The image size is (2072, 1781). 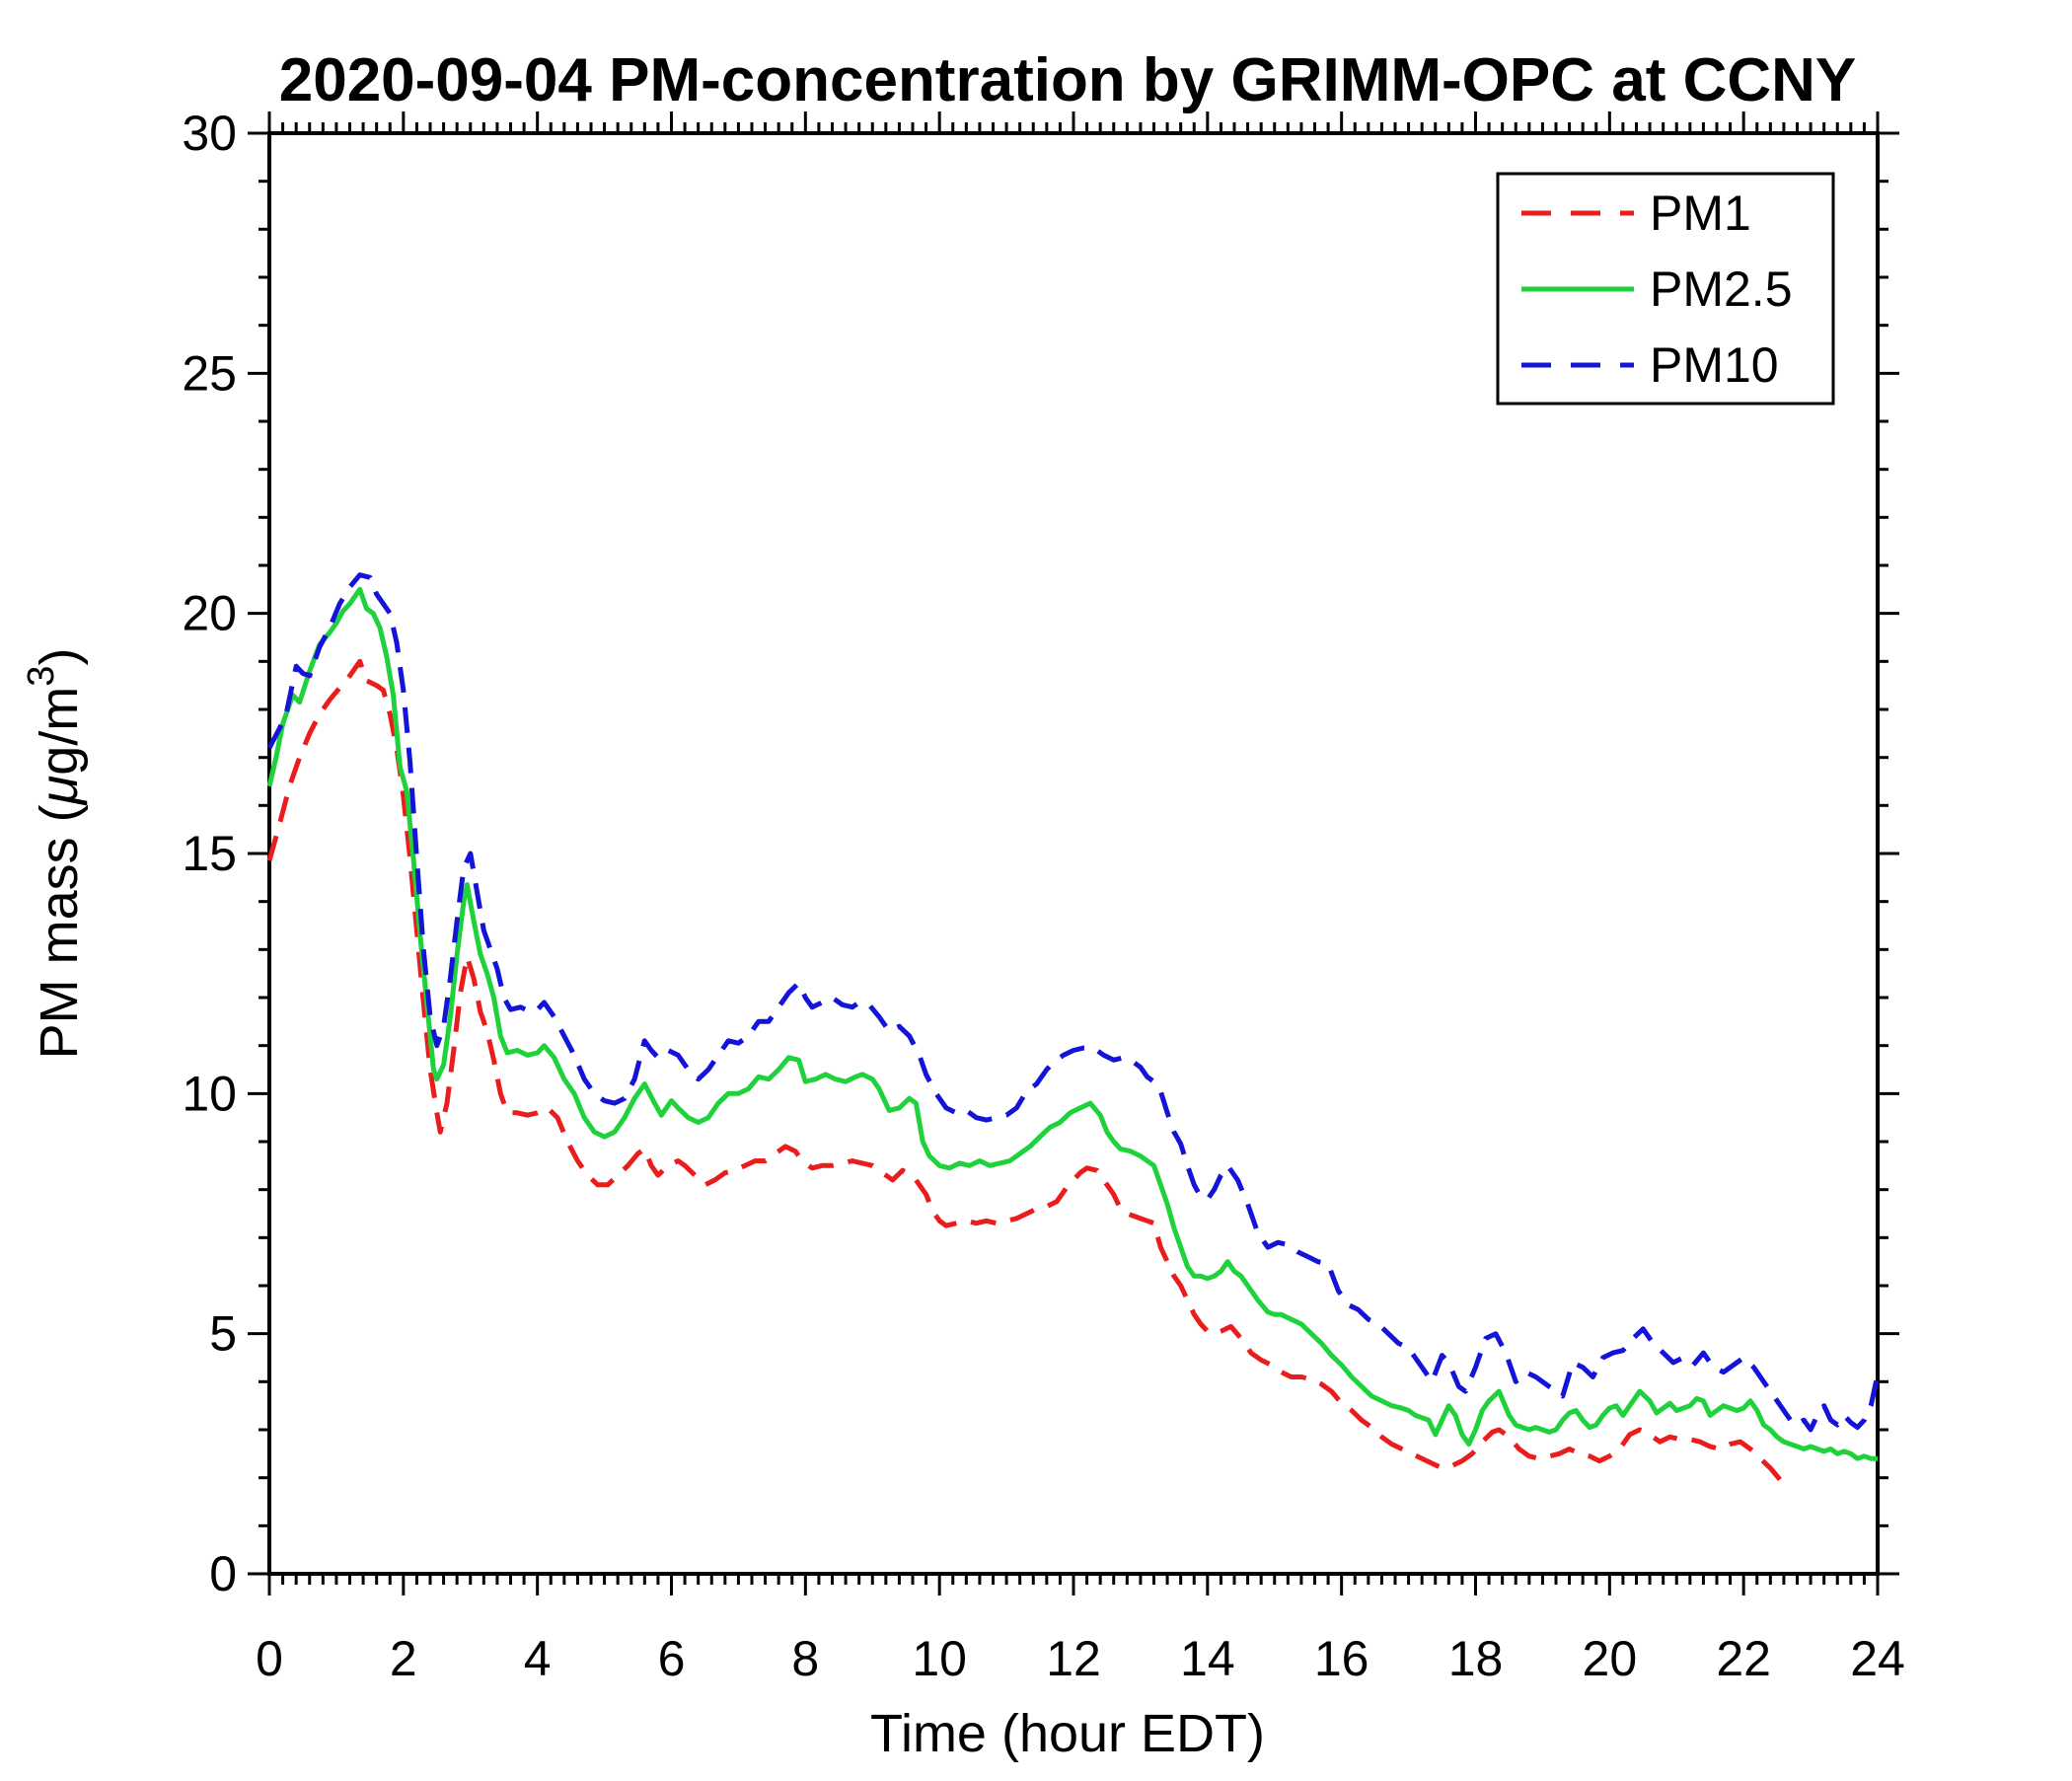 I want to click on y-tick-label: 15, so click(x=210, y=854).